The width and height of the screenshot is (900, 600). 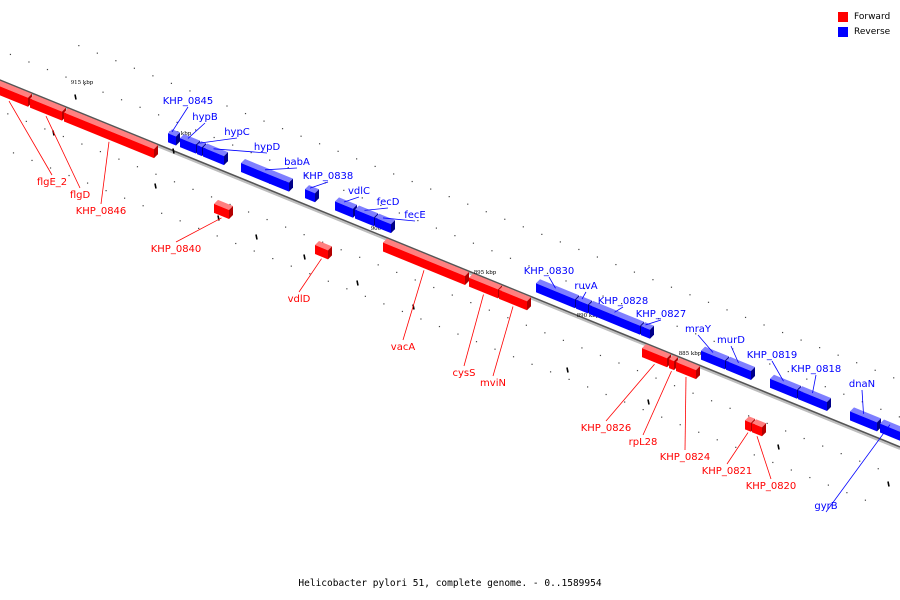 I want to click on gyrB-leader, so click(x=858, y=468).